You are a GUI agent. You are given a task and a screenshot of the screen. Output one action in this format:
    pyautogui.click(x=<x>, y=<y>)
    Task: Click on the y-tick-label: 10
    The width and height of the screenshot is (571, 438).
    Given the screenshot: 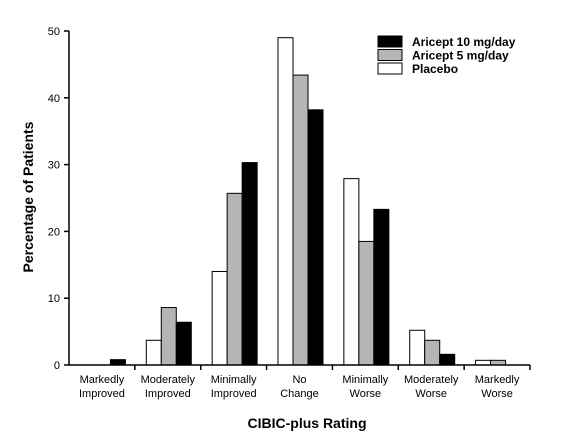 What is the action you would take?
    pyautogui.click(x=54, y=299)
    